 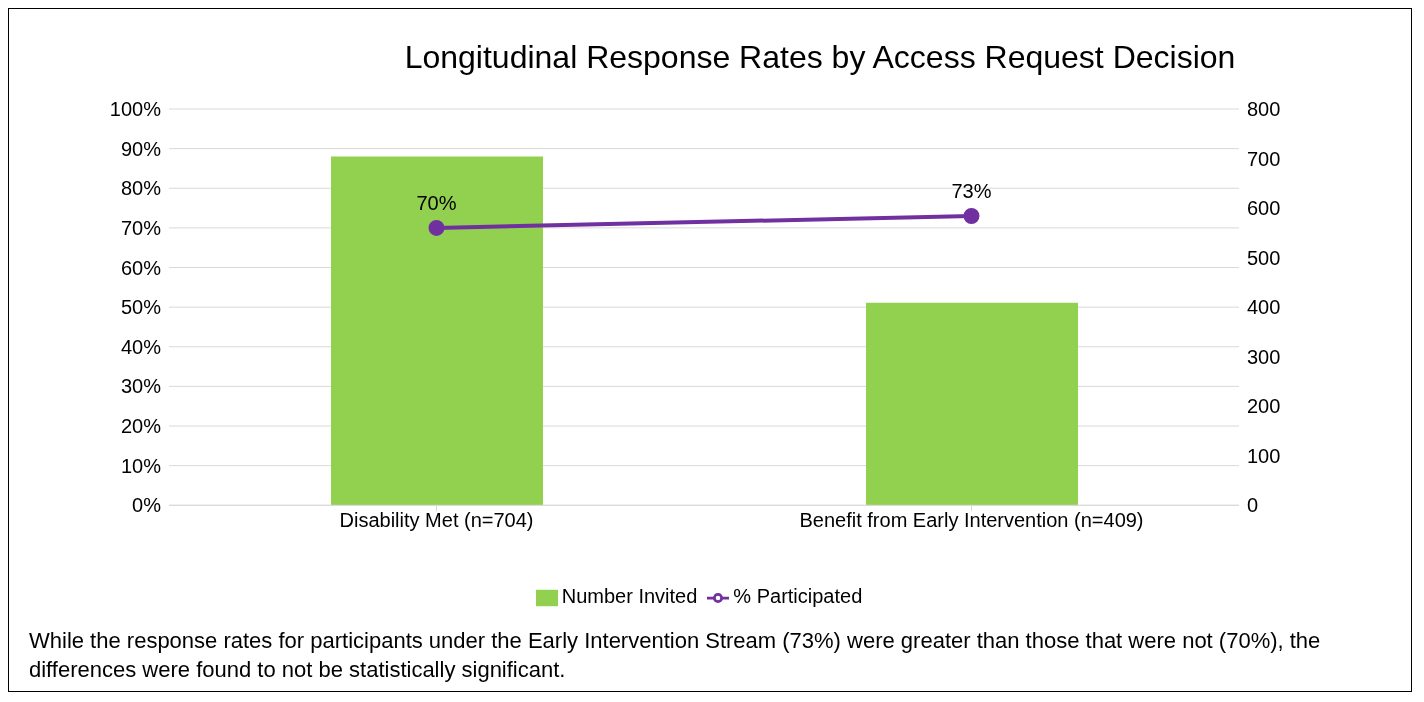 What do you see at coordinates (798, 596) in the screenshot?
I see `legend-label: % Participated` at bounding box center [798, 596].